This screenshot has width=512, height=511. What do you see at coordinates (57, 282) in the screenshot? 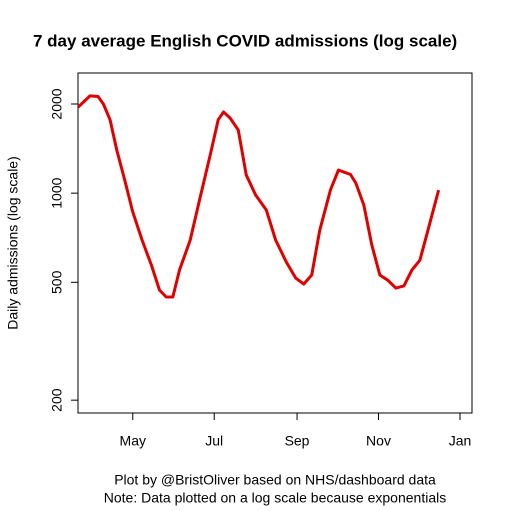
I see `y-tick-label: 500` at bounding box center [57, 282].